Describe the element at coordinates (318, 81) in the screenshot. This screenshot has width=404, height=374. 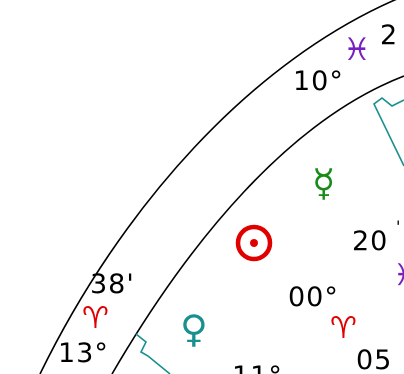
I see `cusp-top-degree: 10°` at that location.